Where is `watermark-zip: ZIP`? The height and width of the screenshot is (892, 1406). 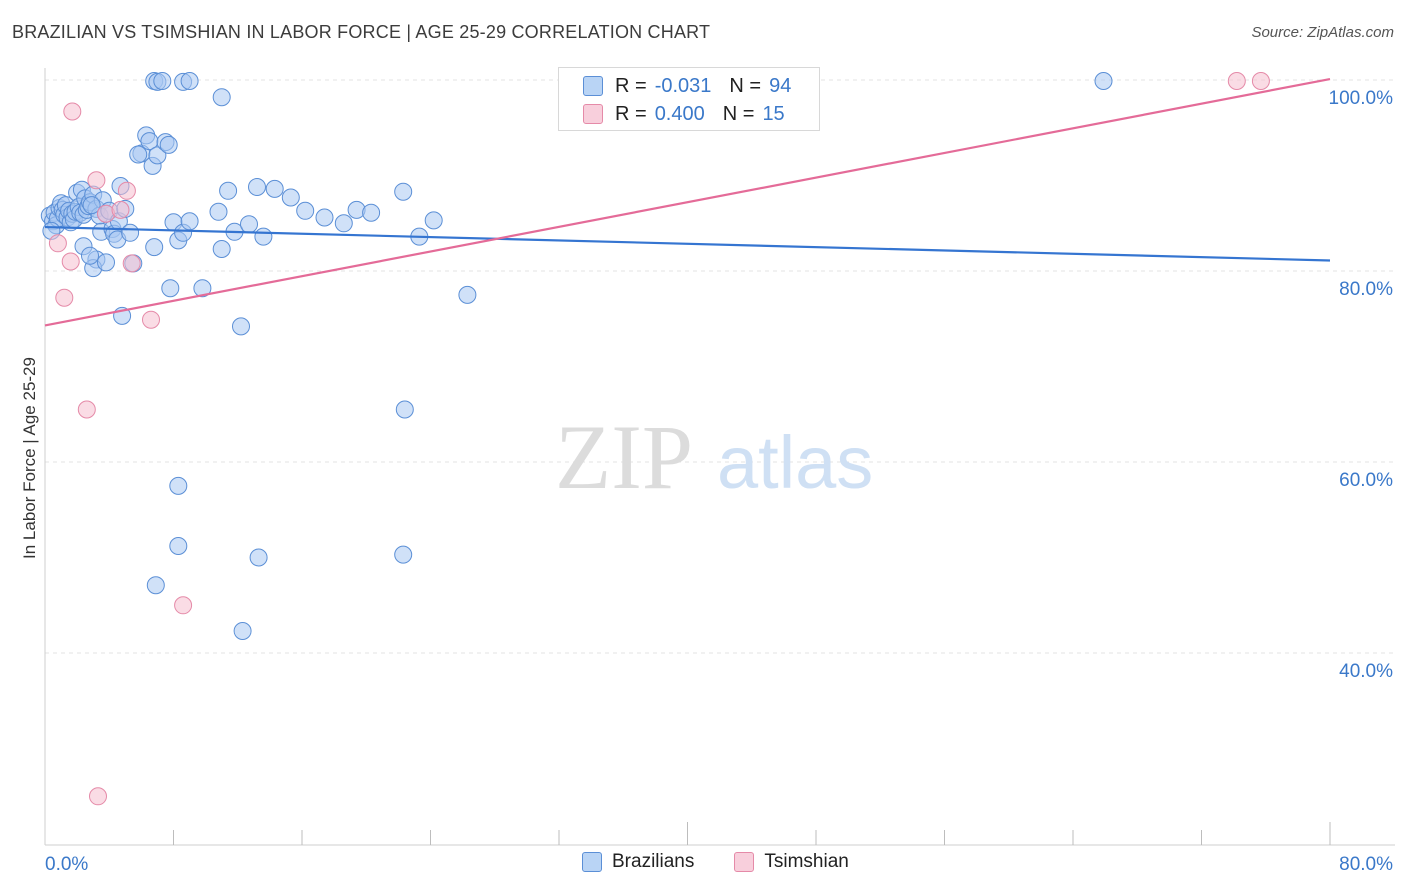 watermark-zip: ZIP is located at coordinates (624, 457).